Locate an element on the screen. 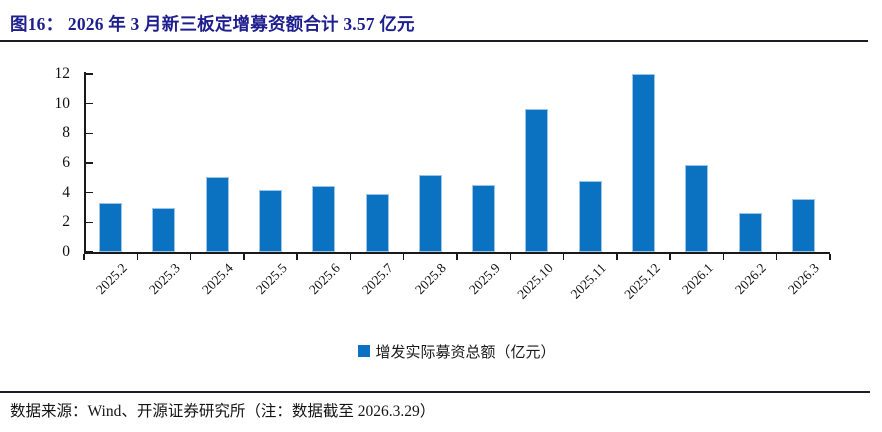  figure-title: 图16： 2026 年 3 月新三板定增募资额合计 3.57 亿元 is located at coordinates (212, 24).